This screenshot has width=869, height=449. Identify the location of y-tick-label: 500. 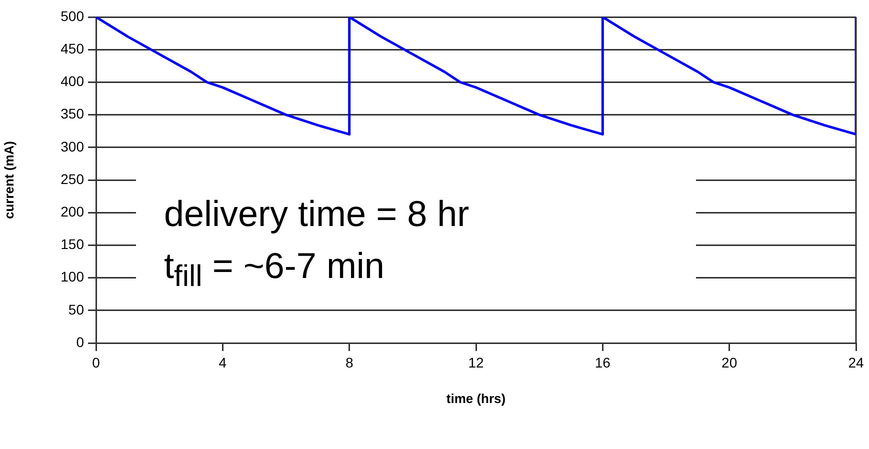
(72, 16).